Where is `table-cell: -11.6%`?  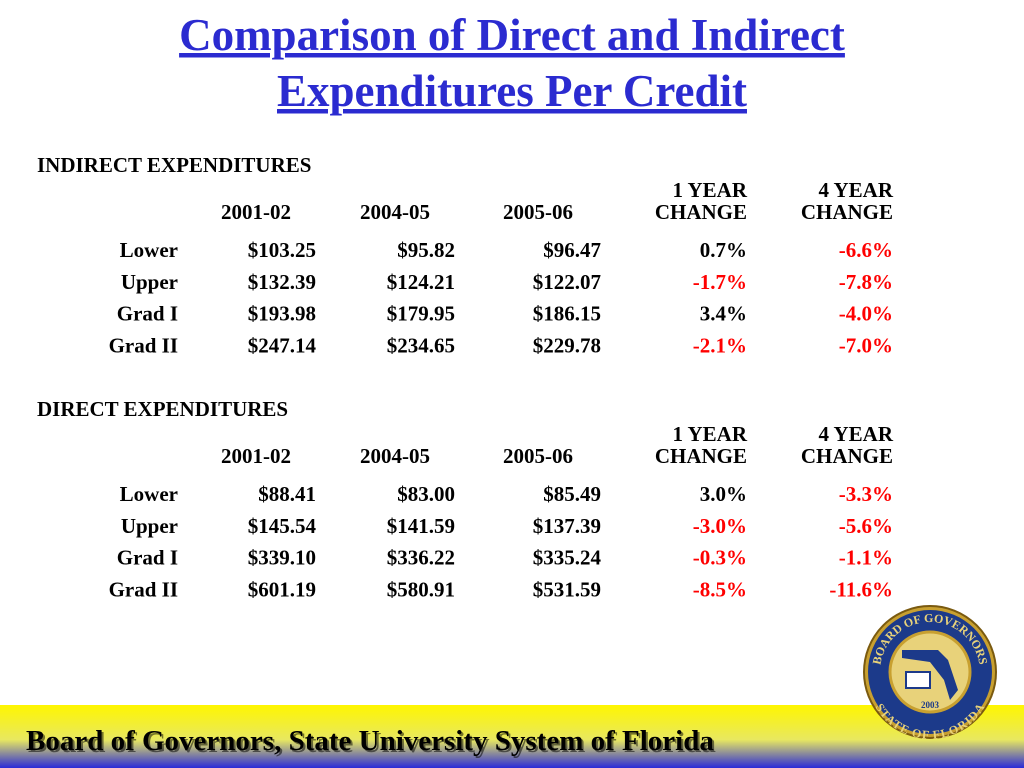 table-cell: -11.6% is located at coordinates (861, 589).